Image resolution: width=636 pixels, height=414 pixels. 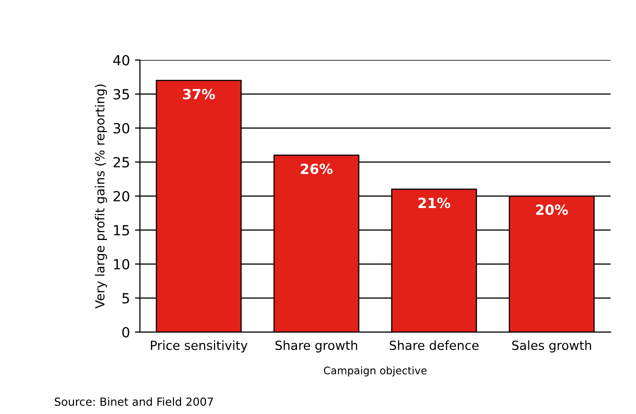 What do you see at coordinates (122, 264) in the screenshot?
I see `y-tick-label: 10` at bounding box center [122, 264].